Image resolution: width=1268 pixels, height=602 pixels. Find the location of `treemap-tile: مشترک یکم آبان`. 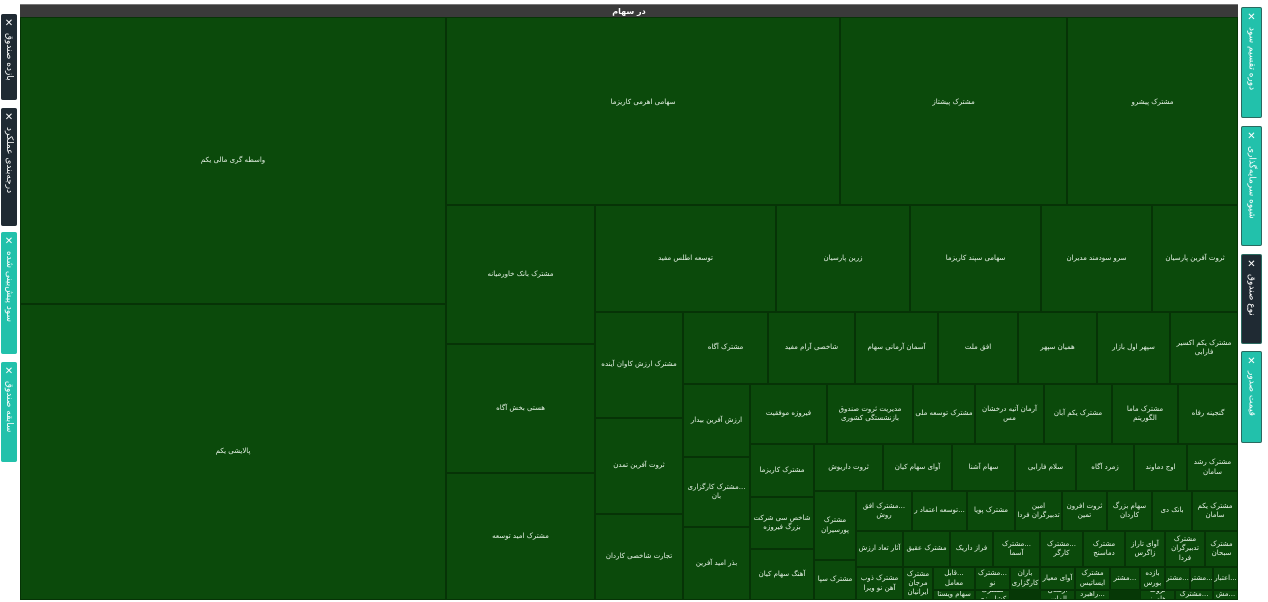

treemap-tile: مشترک یکم آبان is located at coordinates (1078, 414).